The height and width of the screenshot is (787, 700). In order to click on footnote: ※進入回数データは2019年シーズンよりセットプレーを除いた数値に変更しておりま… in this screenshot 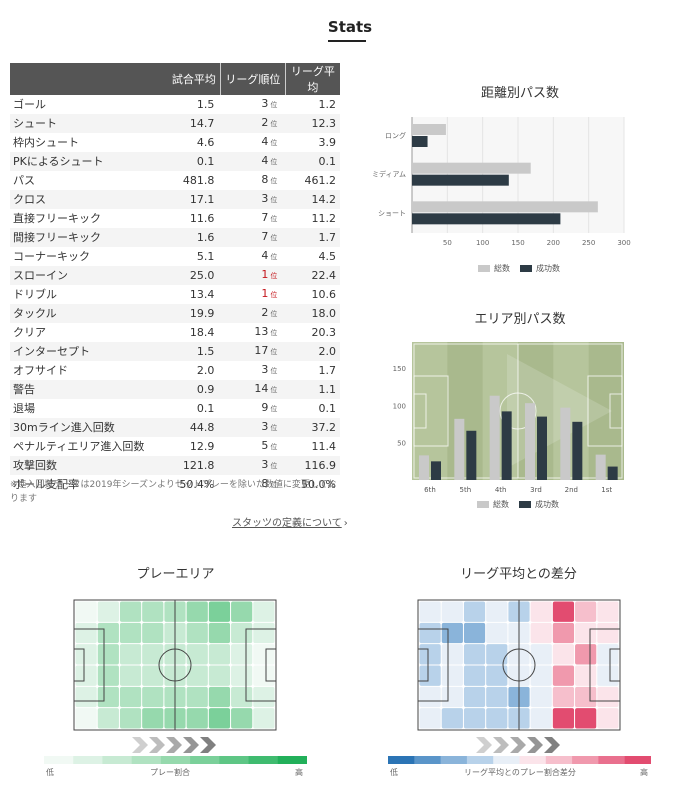, I will do `click(173, 492)`.